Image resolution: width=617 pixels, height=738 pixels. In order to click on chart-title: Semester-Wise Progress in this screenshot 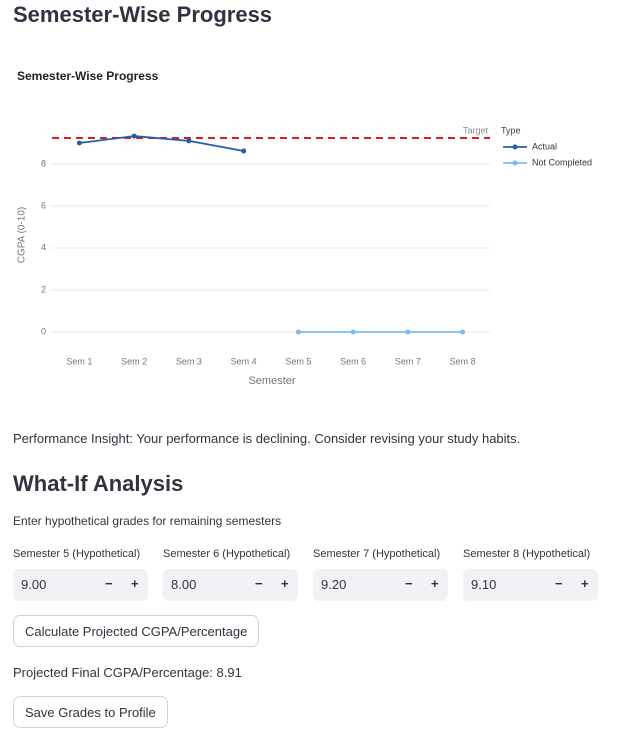, I will do `click(88, 76)`.